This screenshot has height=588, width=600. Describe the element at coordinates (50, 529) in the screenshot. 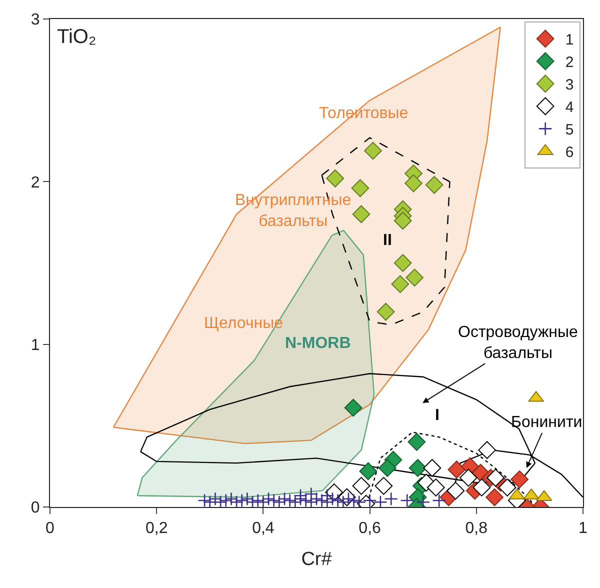

I see `x-tick-label: 0` at that location.